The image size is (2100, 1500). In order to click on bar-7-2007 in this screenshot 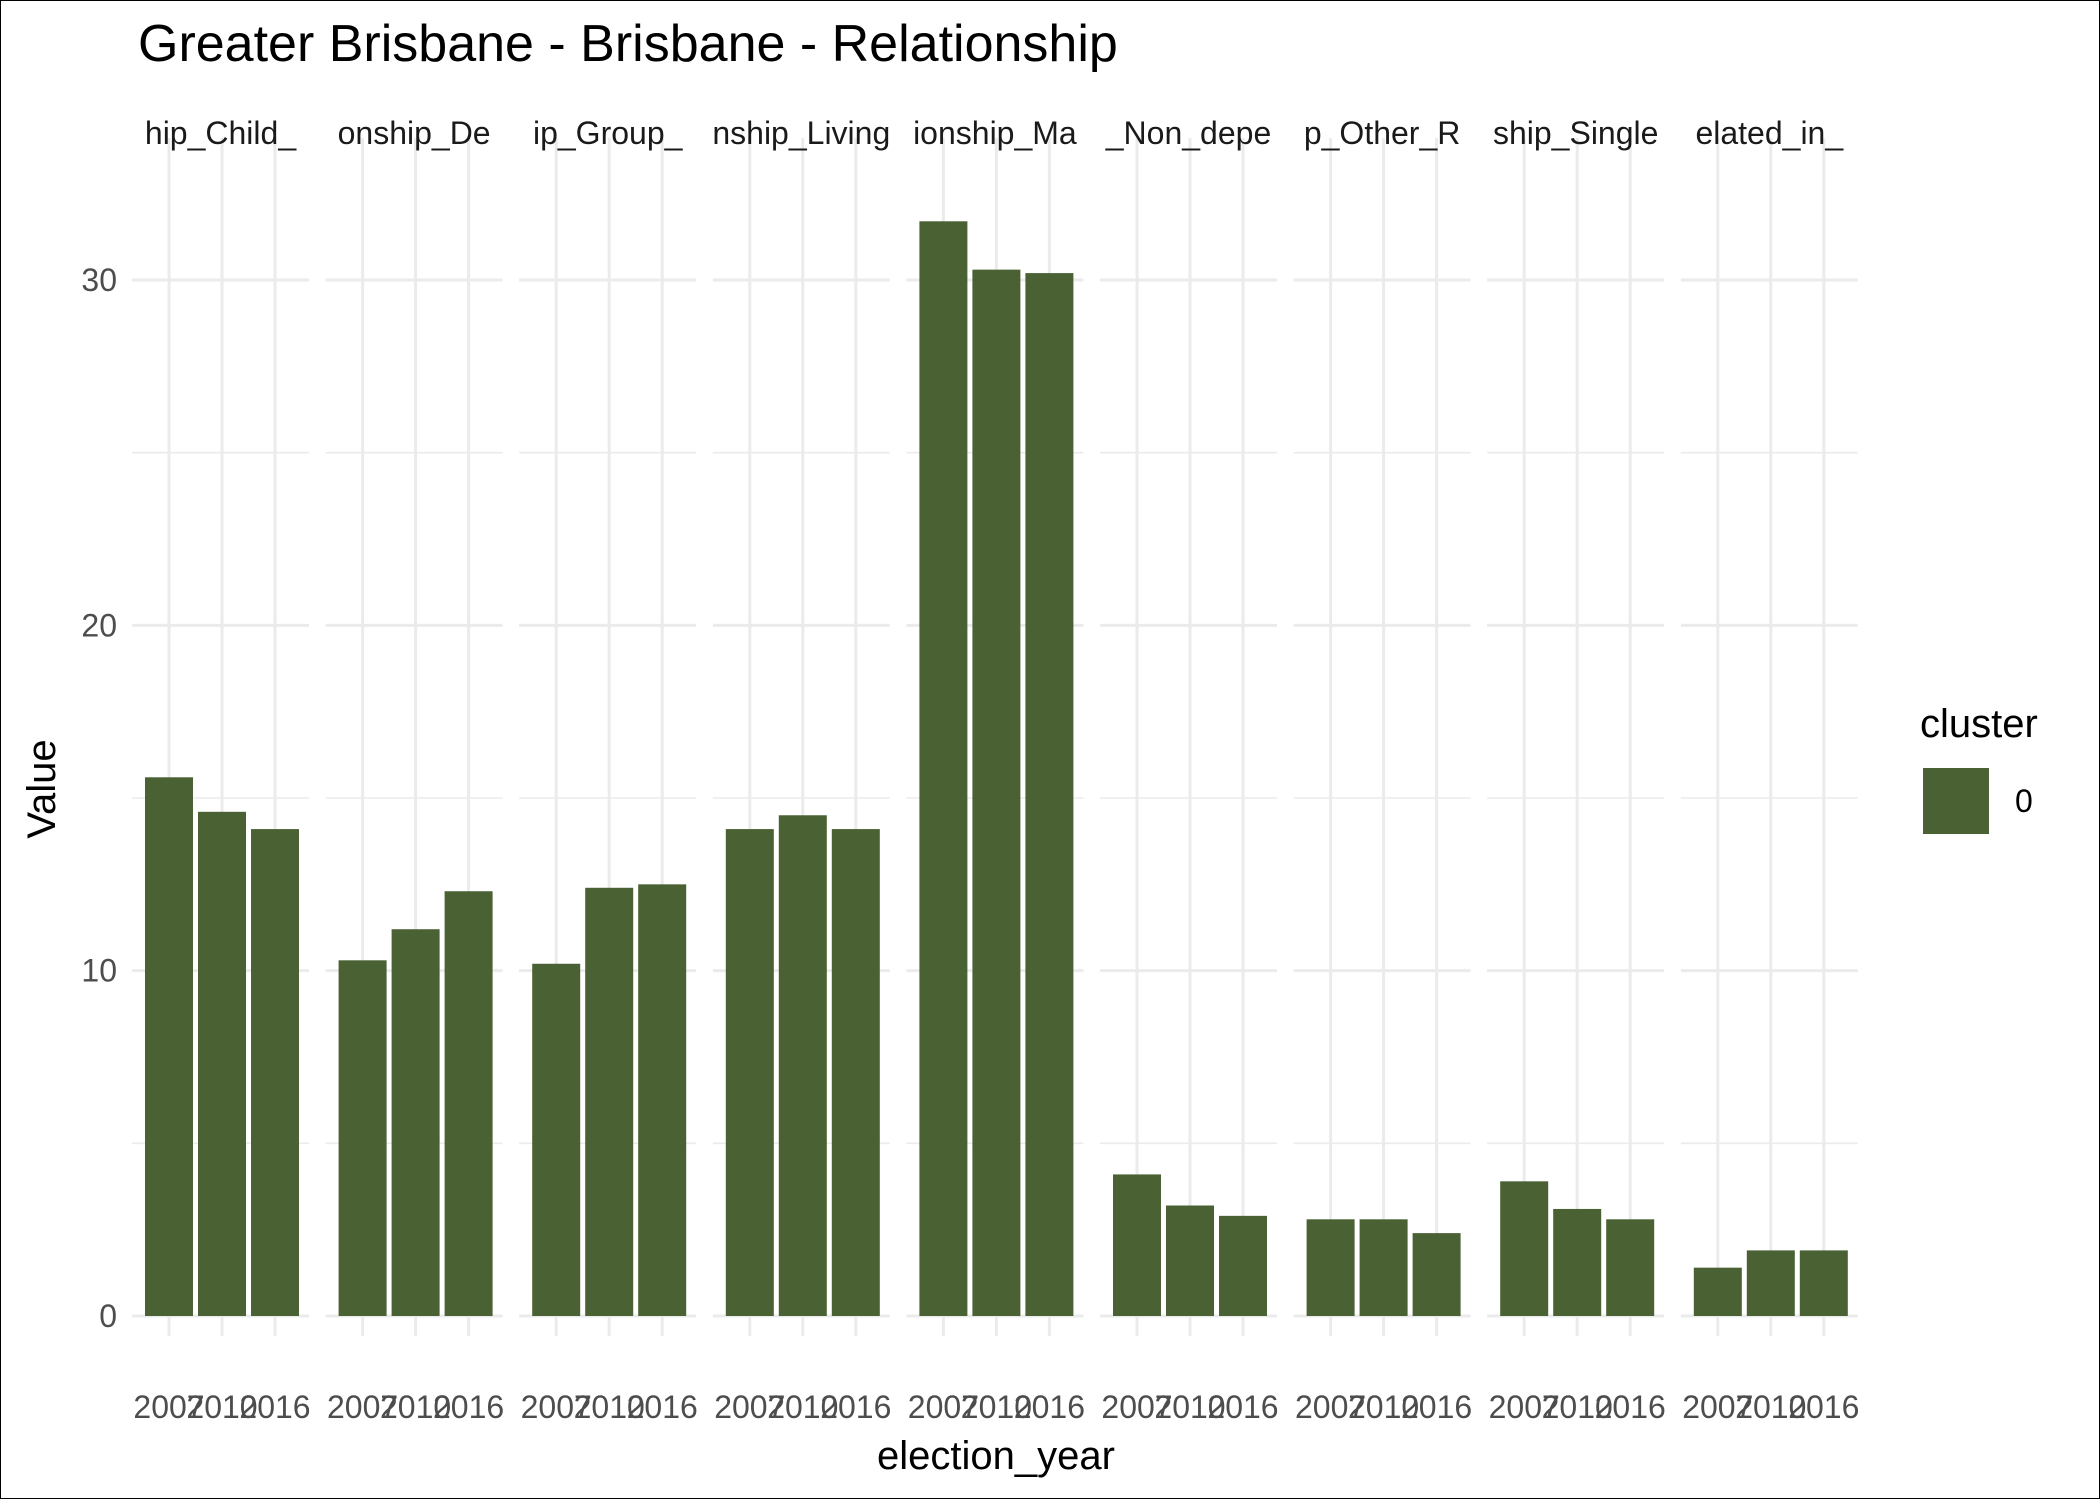, I will do `click(1330, 1267)`.